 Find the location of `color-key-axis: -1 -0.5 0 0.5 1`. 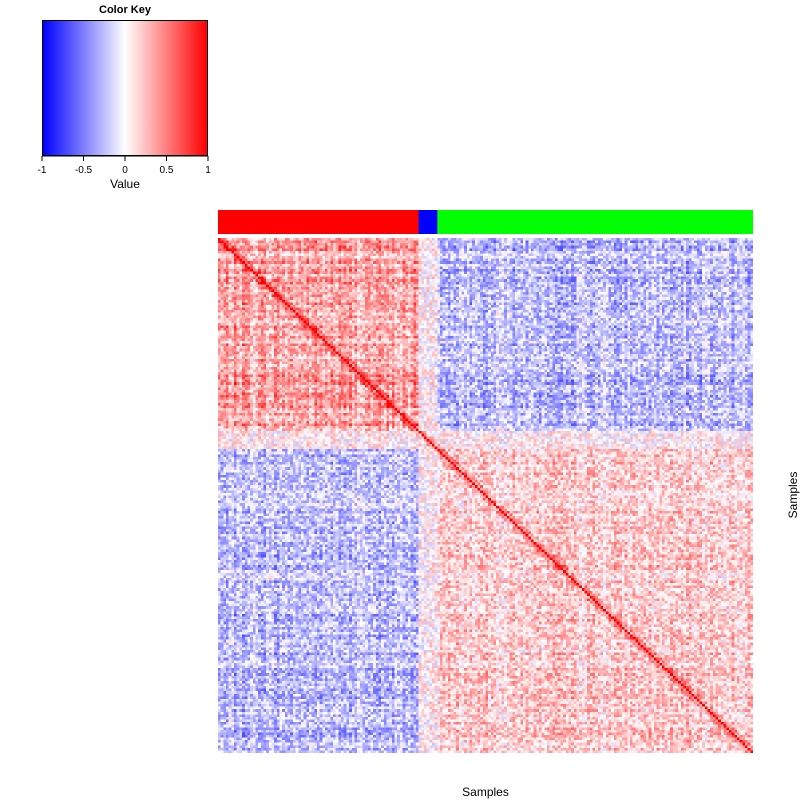

color-key-axis: -1 -0.5 0 0.5 1 is located at coordinates (124, 165).